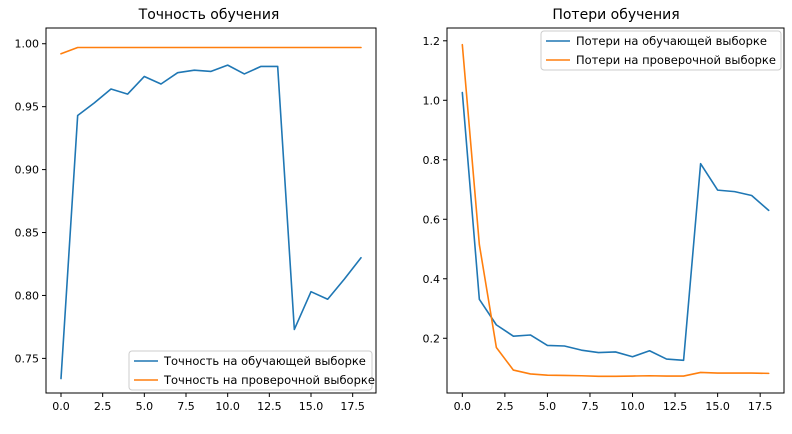 The height and width of the screenshot is (434, 792). Describe the element at coordinates (27, 170) in the screenshot. I see `y-tick-label: 0.90` at that location.